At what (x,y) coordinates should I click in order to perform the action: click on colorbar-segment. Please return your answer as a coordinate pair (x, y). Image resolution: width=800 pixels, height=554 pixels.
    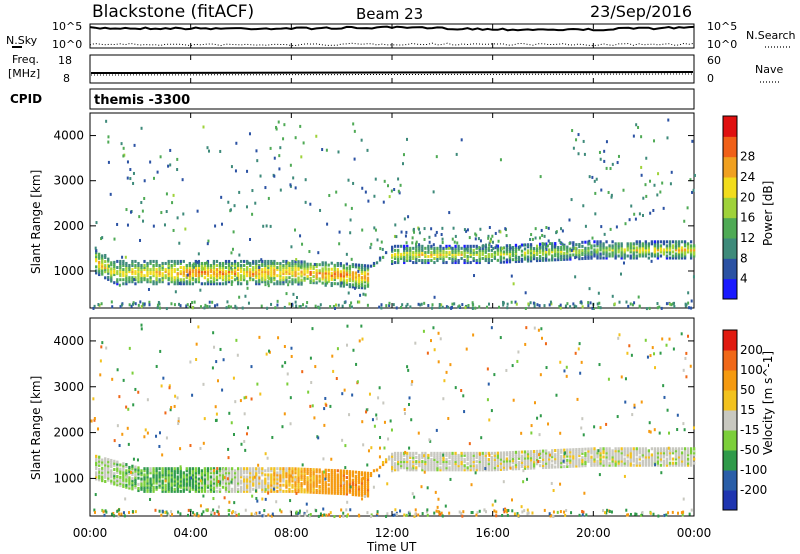
    Looking at the image, I should click on (730, 380).